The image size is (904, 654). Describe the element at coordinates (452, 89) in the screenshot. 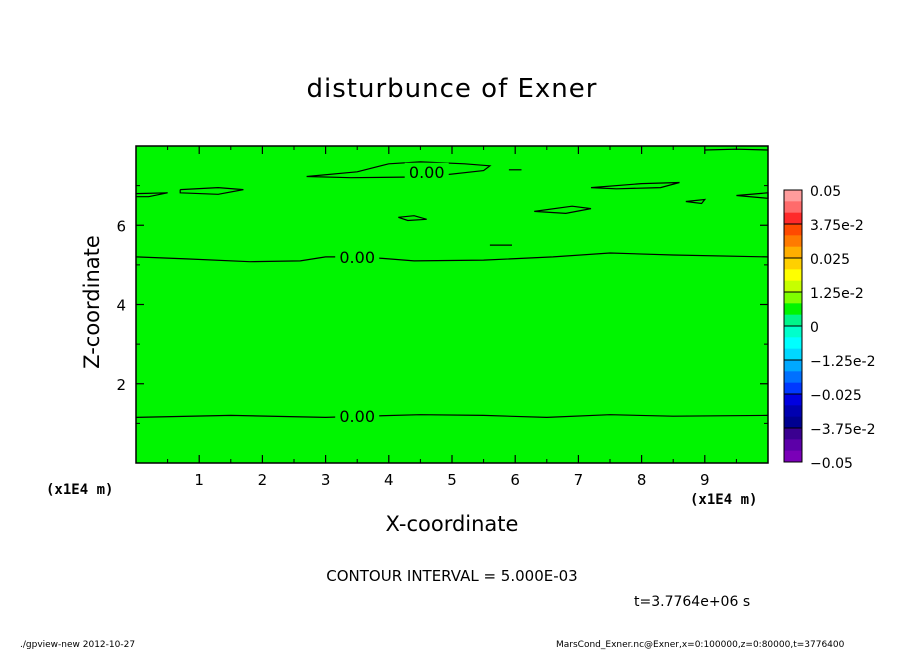

I see `chart-title: disturbunce of Exner` at that location.